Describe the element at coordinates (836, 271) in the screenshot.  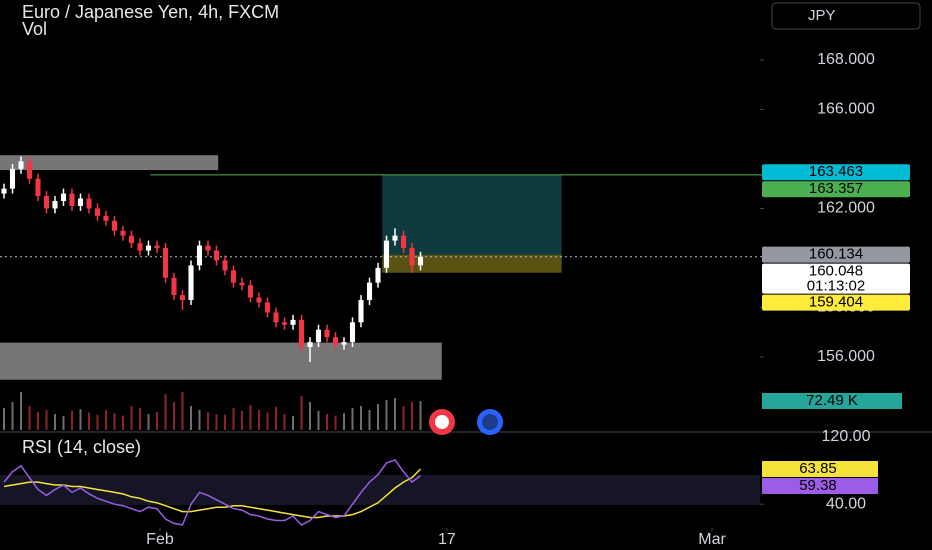
I see `price-badge-label: 160.048` at that location.